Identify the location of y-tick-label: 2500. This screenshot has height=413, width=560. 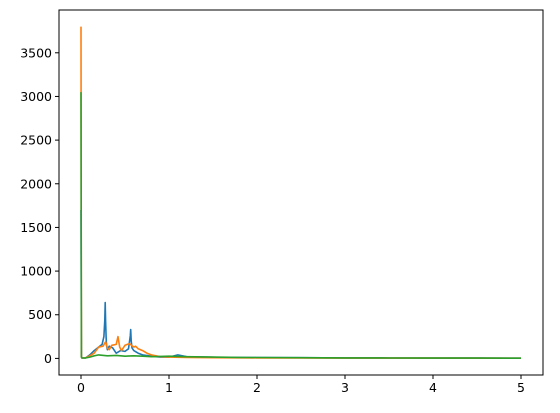
(36, 140).